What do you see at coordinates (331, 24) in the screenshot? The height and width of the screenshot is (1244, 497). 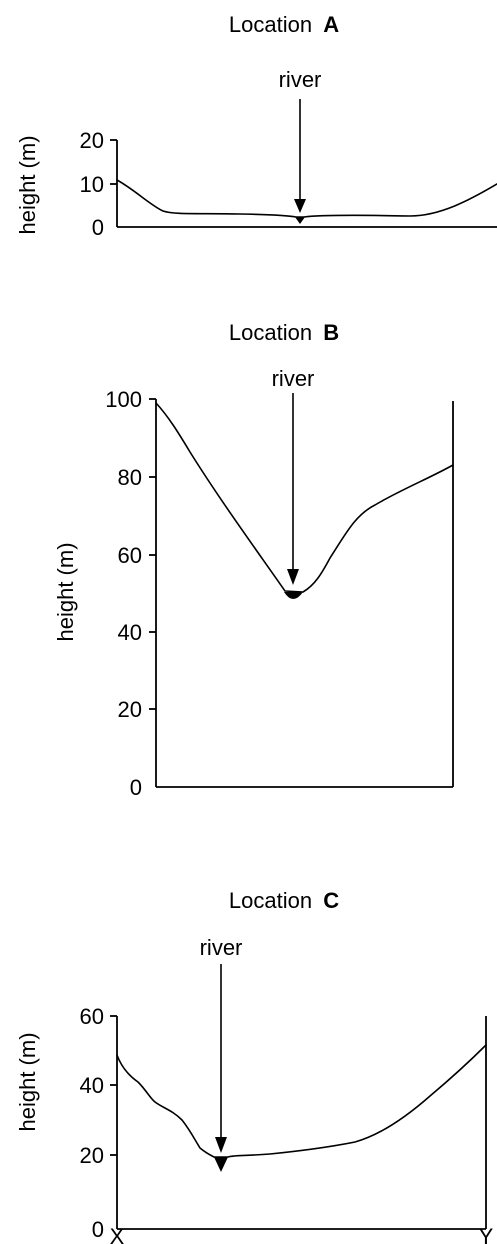 I see `panel-title-letter: A` at bounding box center [331, 24].